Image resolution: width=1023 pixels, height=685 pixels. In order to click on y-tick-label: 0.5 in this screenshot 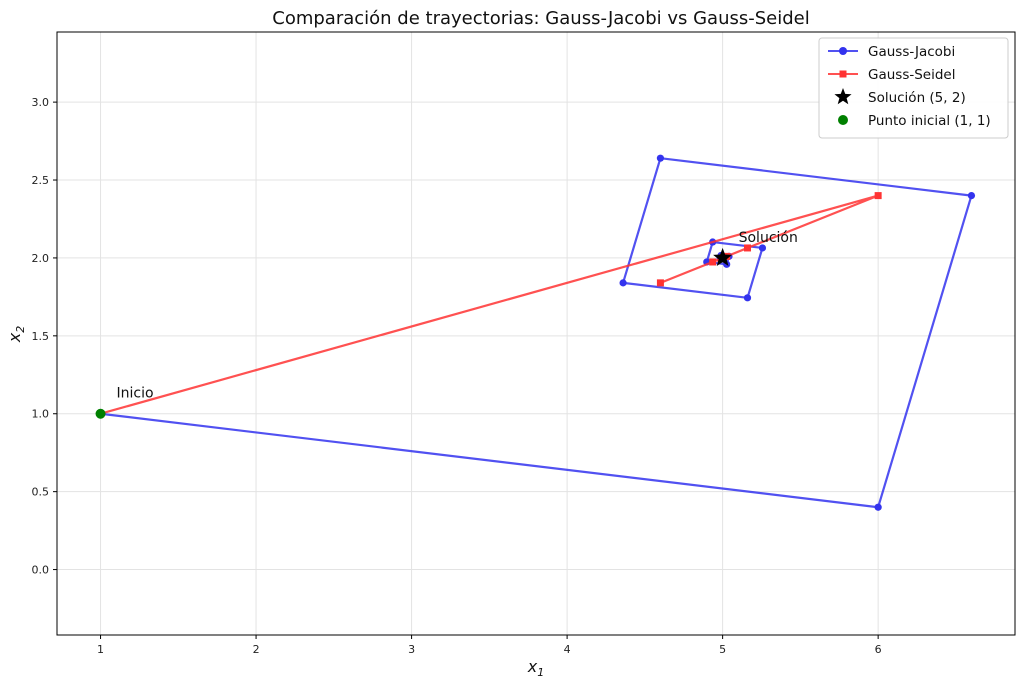, I will do `click(41, 492)`.